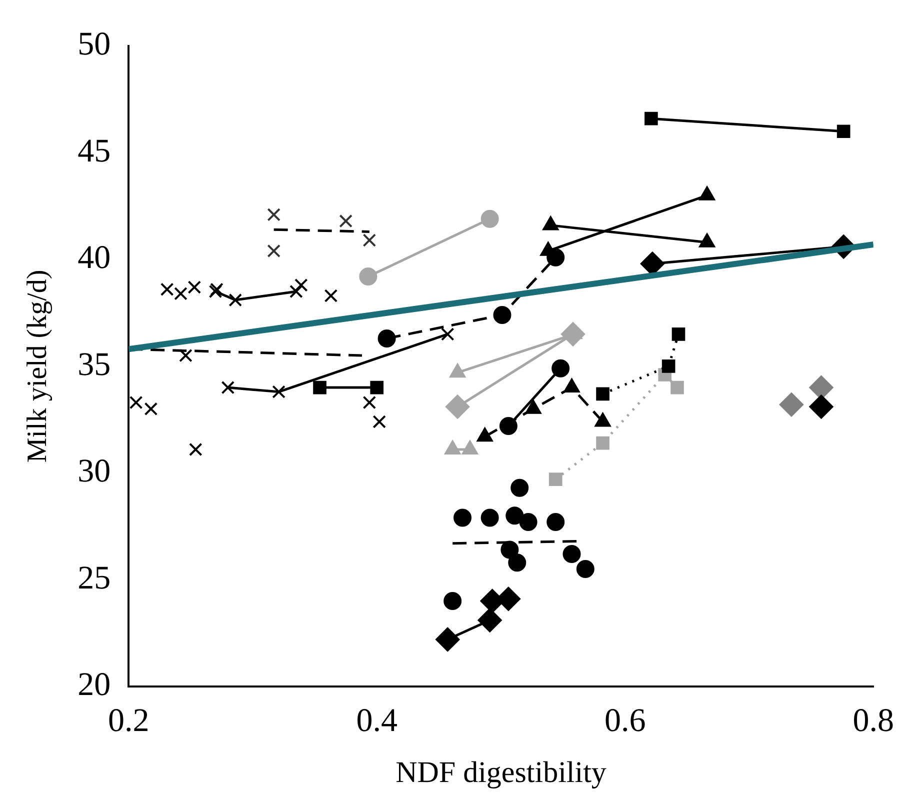 The height and width of the screenshot is (806, 902). Describe the element at coordinates (94, 151) in the screenshot. I see `y-tick-label: 45` at that location.